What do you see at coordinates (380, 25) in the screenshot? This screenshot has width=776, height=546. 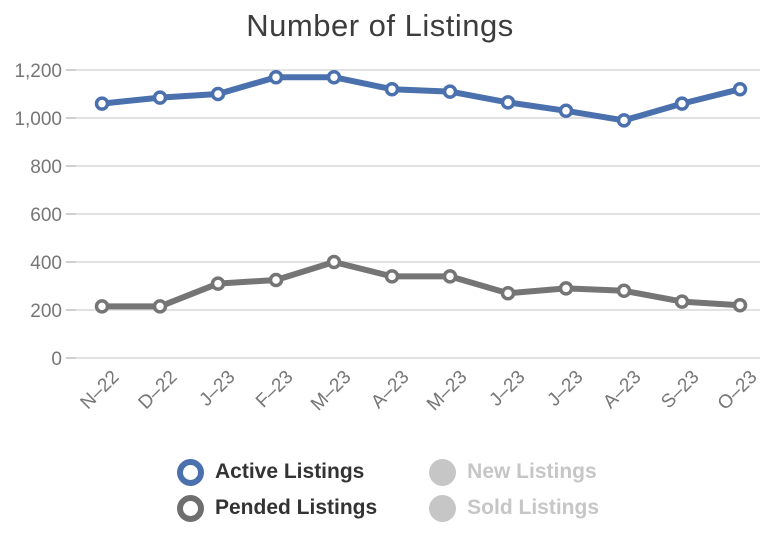 I see `chart-title: Number of Listings` at bounding box center [380, 25].